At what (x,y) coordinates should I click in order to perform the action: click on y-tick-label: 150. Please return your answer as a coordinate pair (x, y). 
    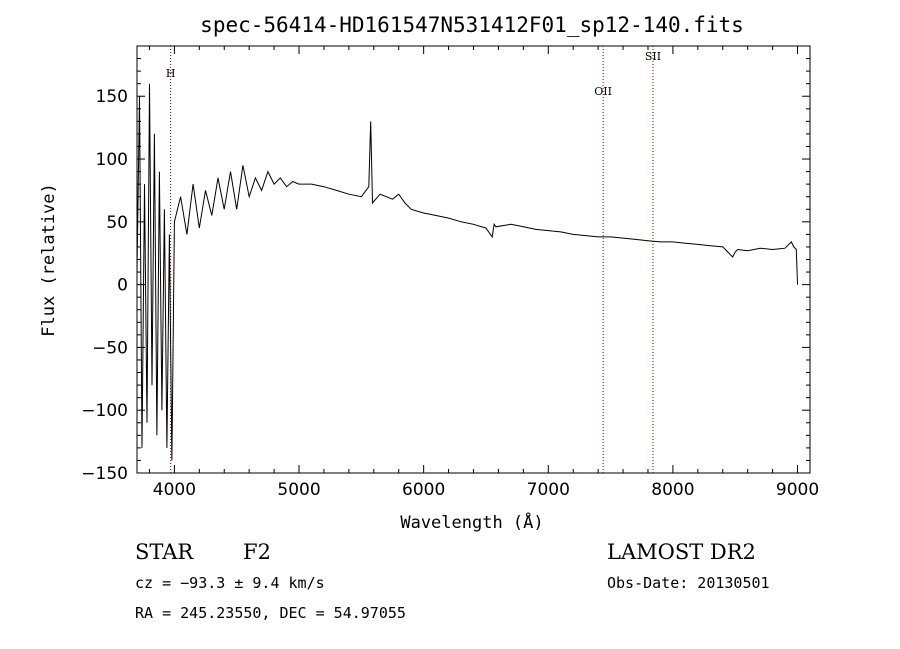
    Looking at the image, I should click on (112, 97).